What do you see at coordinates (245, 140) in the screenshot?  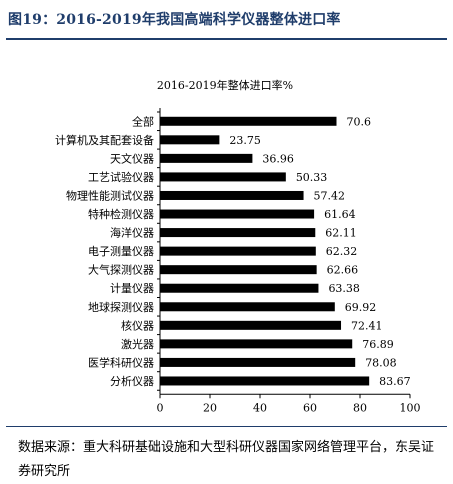 I see `value-label: 23.75` at bounding box center [245, 140].